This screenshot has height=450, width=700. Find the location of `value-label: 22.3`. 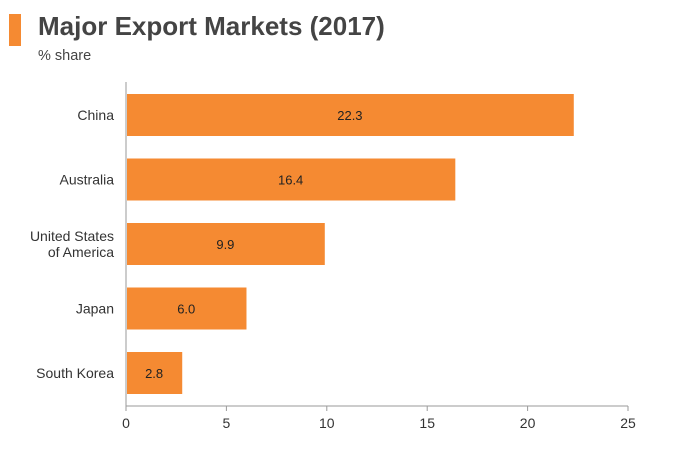

value-label: 22.3 is located at coordinates (349, 115).